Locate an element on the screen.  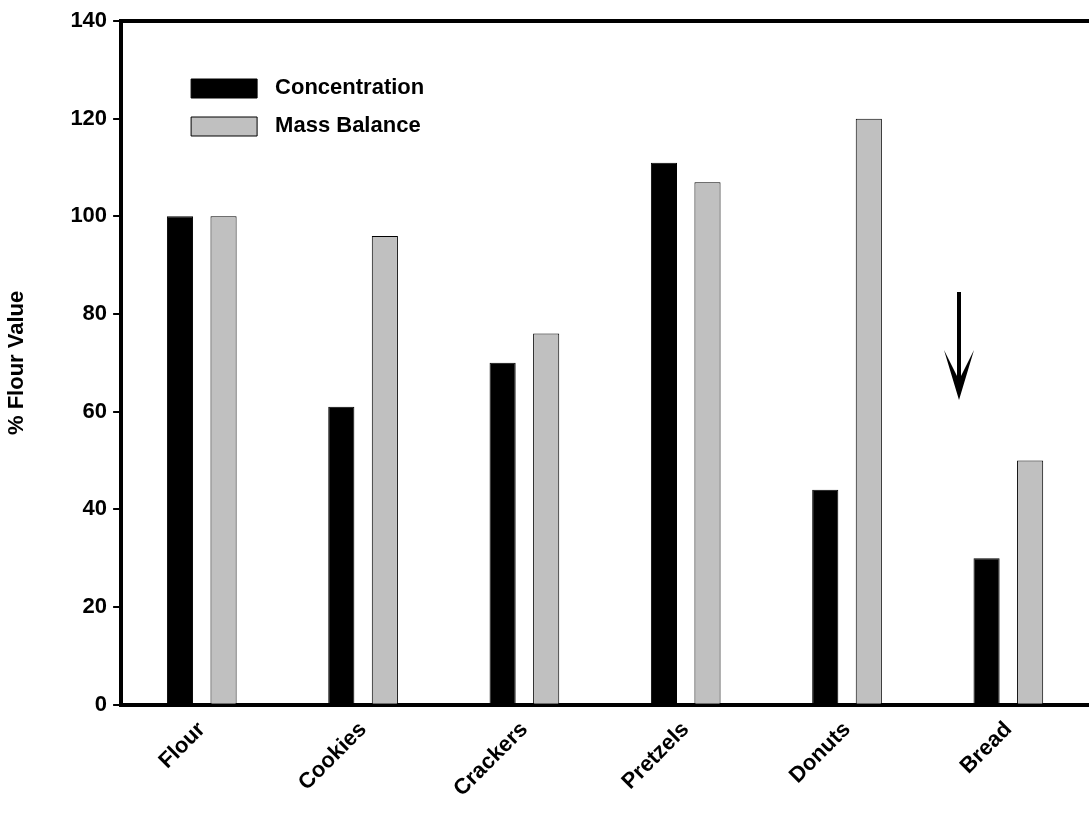
y-tick-label: 120 is located at coordinates (89, 117).